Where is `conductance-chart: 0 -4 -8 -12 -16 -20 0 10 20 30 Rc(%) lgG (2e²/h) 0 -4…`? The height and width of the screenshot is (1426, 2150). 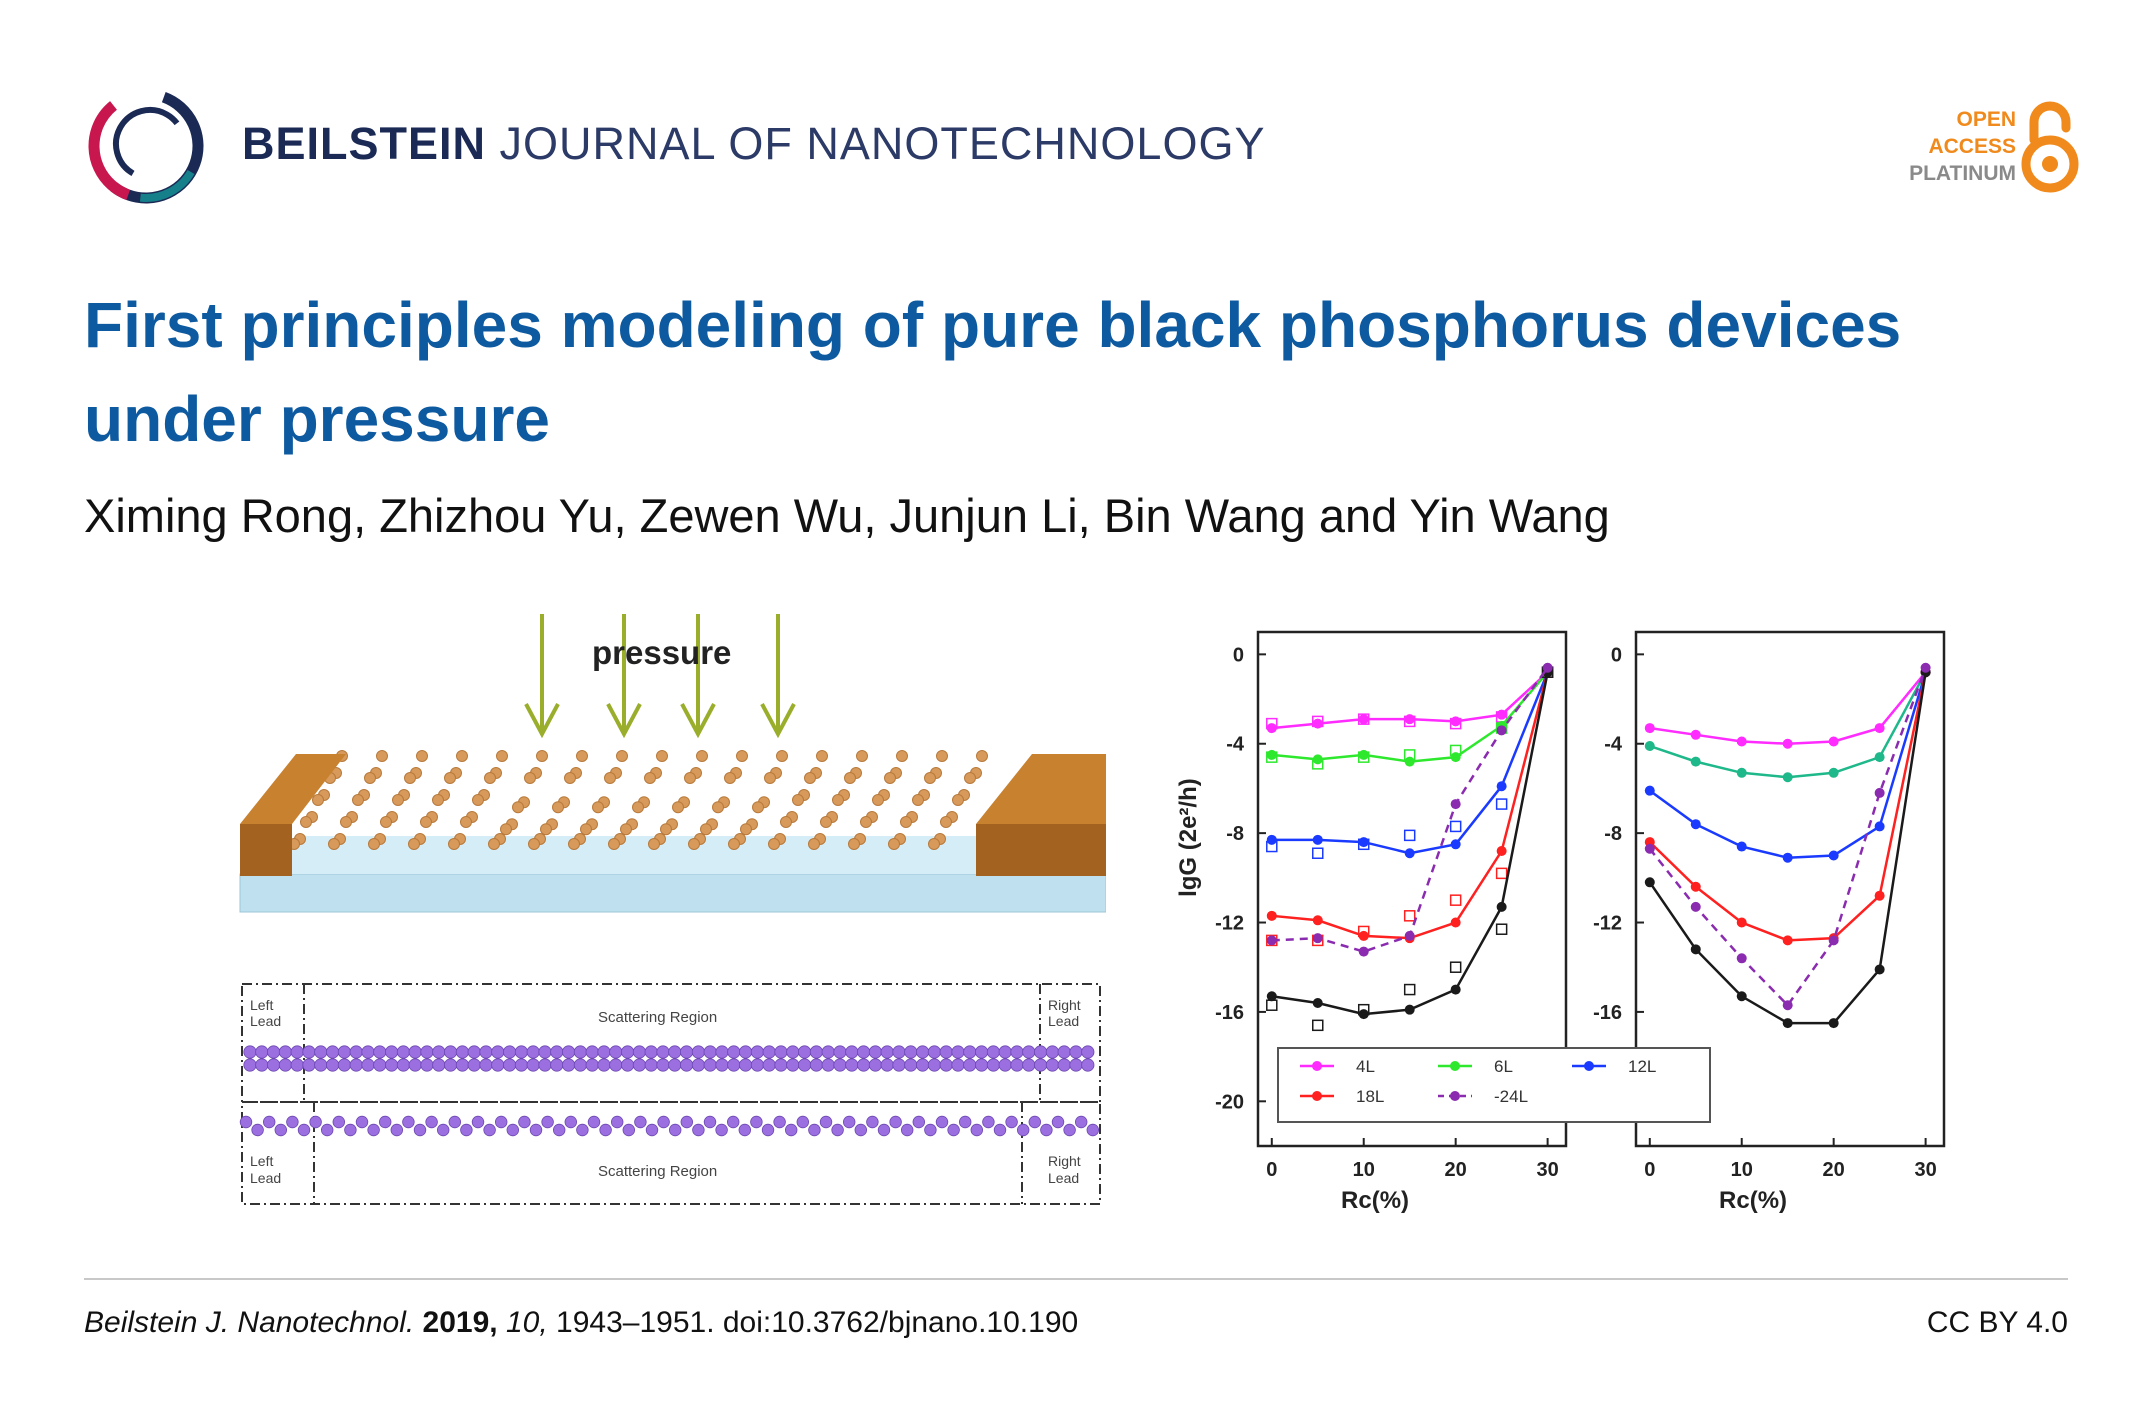
conductance-chart: 0 -4 -8 -12 -16 -20 0 10 20 30 Rc(%) lgG (2e²/h) 0 -4… is located at coordinates (1560, 922).